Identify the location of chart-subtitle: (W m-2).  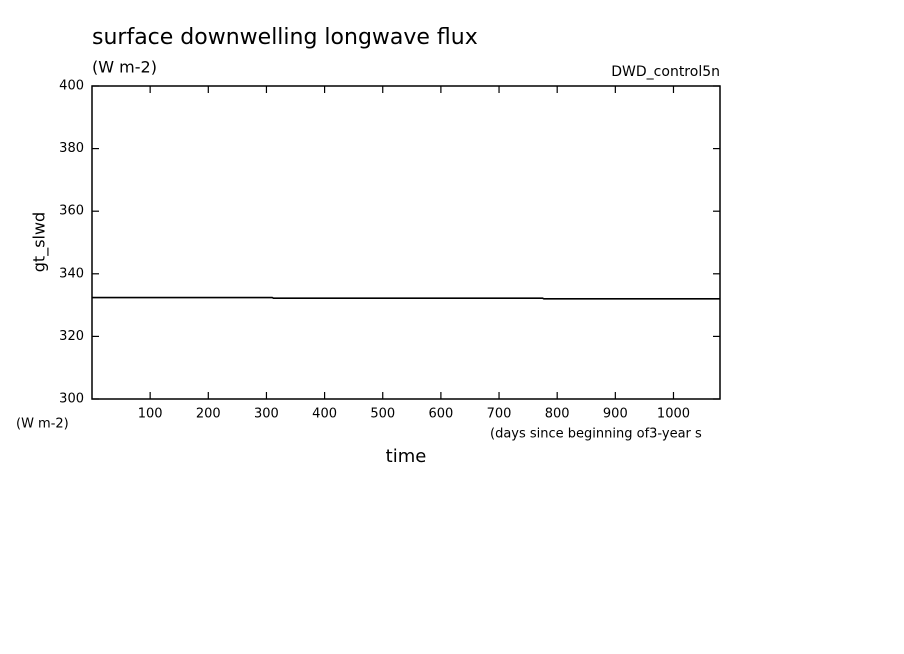
(124, 67).